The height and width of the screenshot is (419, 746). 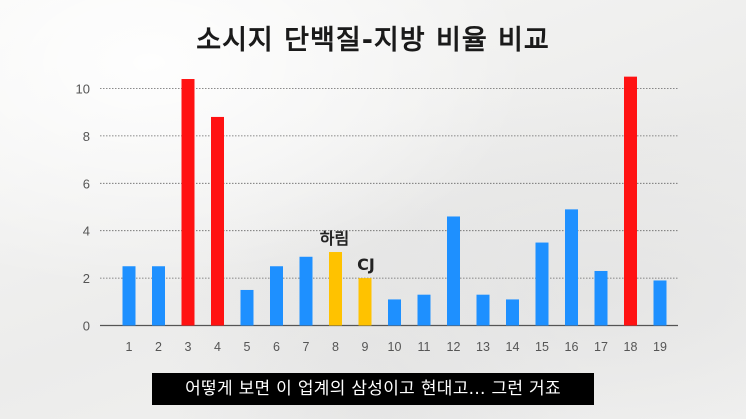 I want to click on y-tick-label: 6, so click(x=86, y=183).